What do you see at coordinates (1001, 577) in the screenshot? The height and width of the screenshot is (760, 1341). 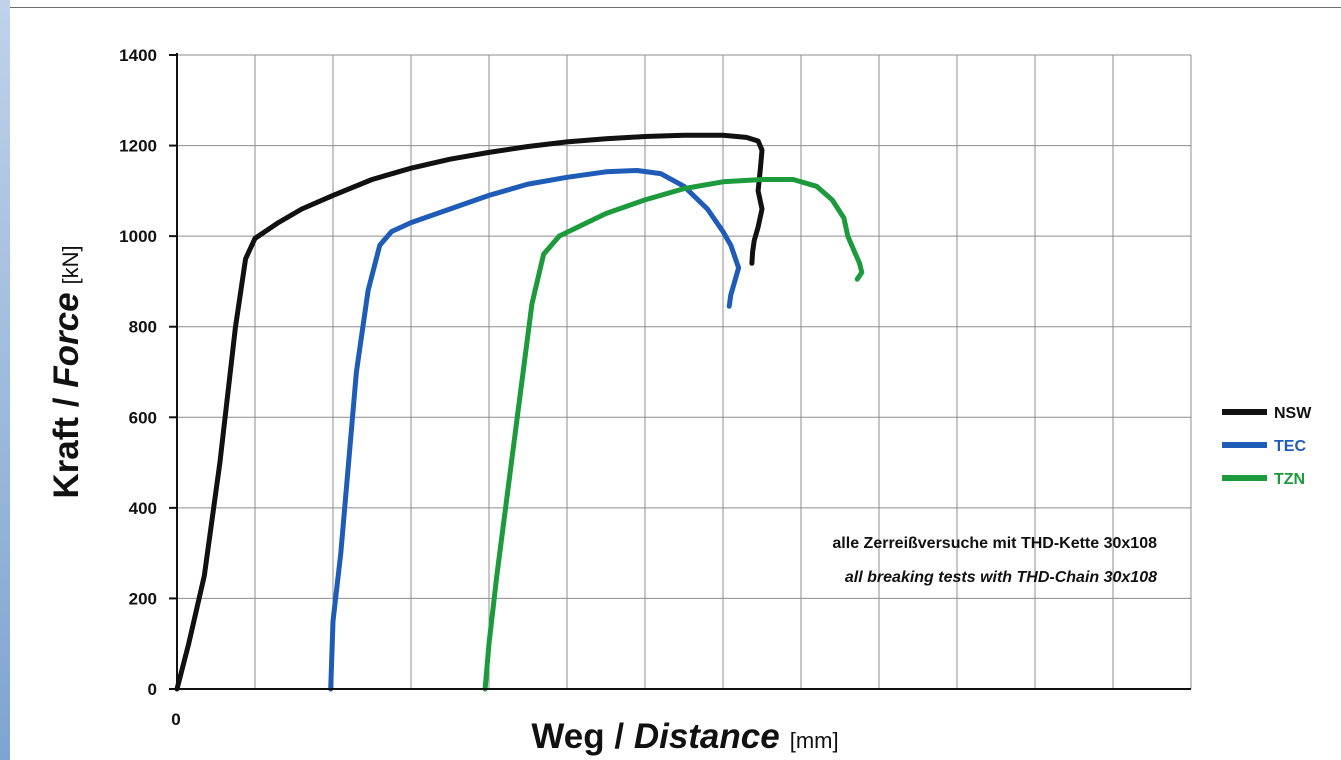 I see `annotation-line-2: all breaking tests with THD-Chain 30x108` at bounding box center [1001, 577].